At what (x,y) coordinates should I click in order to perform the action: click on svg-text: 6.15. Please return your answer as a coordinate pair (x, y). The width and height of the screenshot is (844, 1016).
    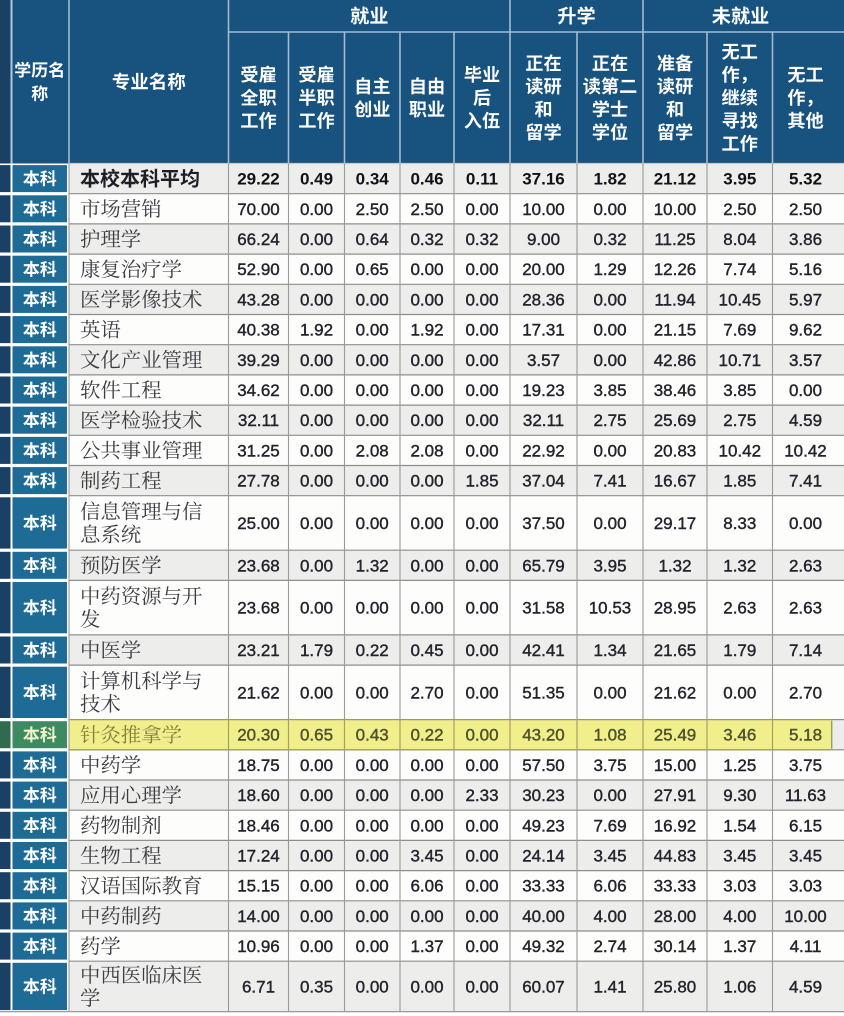
    Looking at the image, I should click on (805, 825).